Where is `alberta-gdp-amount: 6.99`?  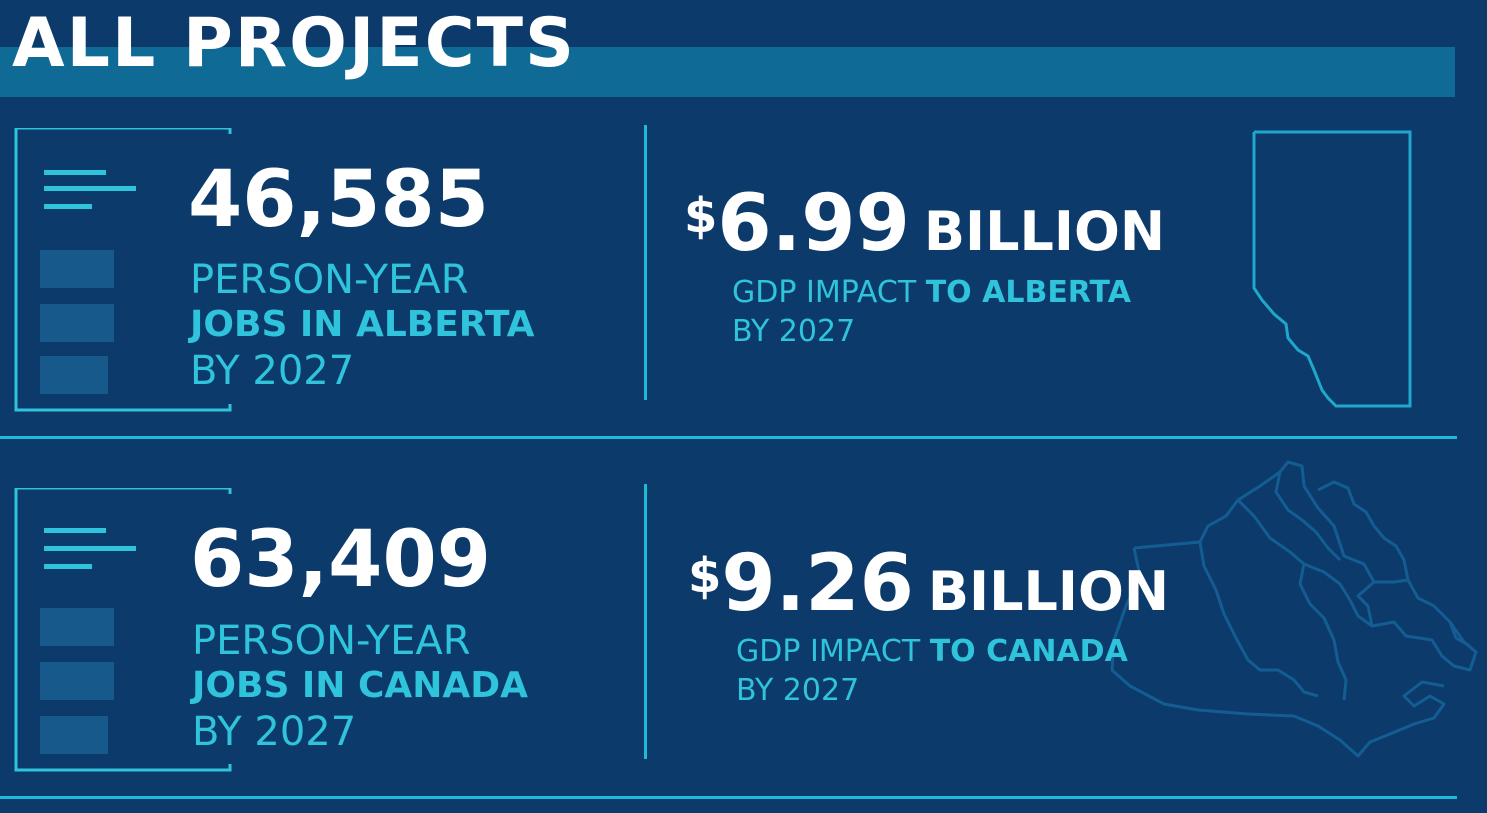
alberta-gdp-amount: 6.99 is located at coordinates (813, 224).